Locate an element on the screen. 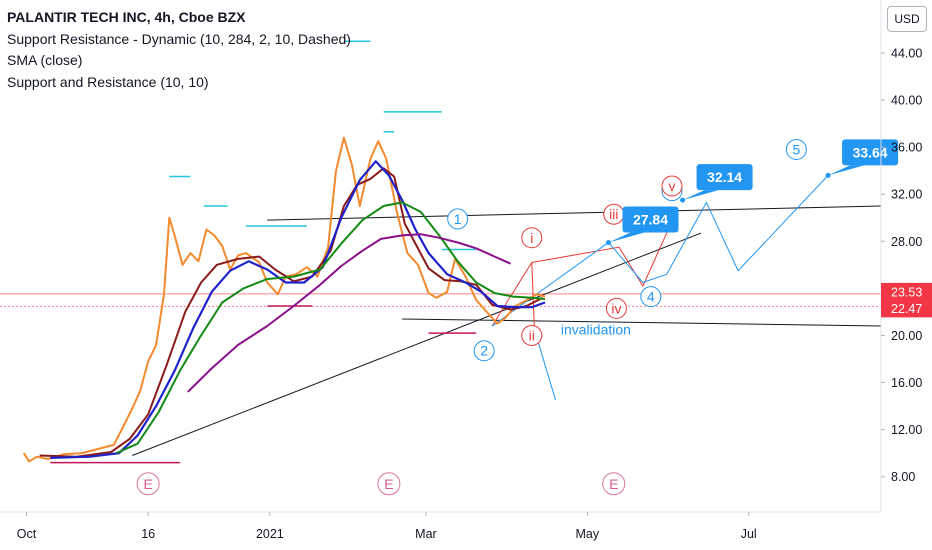  y-tick-label: 20.00 is located at coordinates (906, 336).